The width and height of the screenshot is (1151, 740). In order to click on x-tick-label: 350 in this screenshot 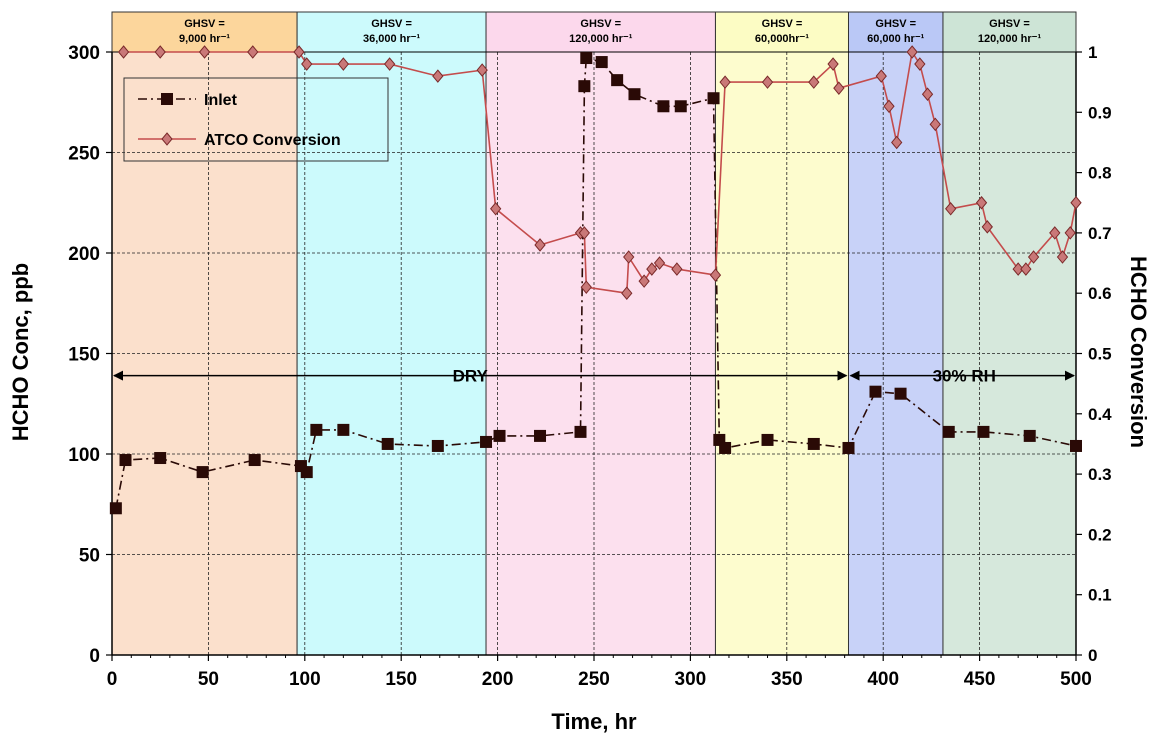, I will do `click(787, 679)`.